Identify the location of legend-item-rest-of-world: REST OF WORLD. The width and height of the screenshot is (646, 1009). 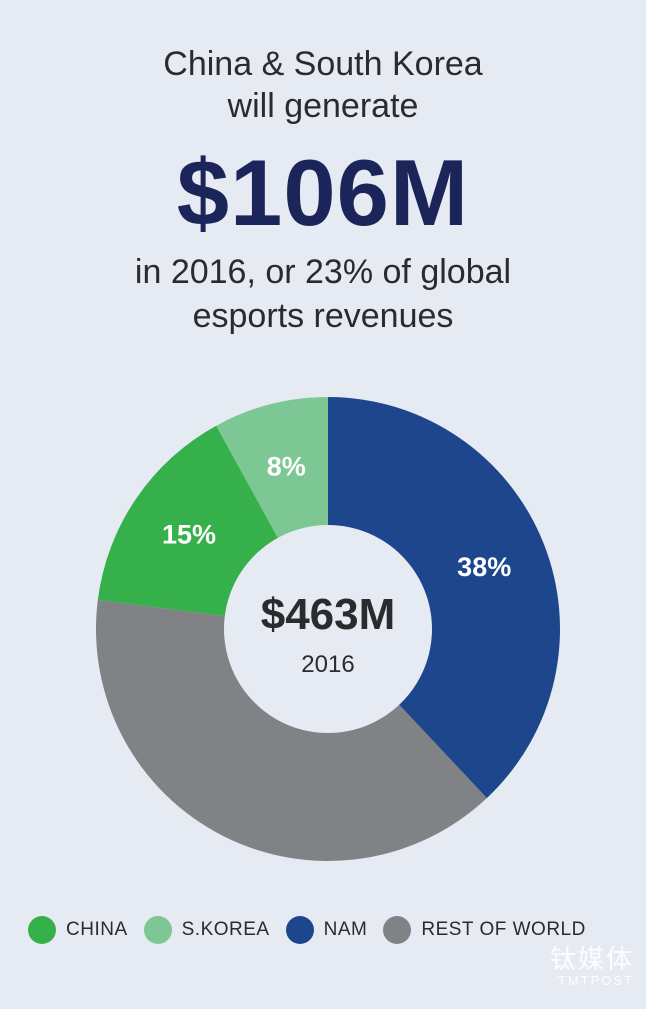
(484, 930).